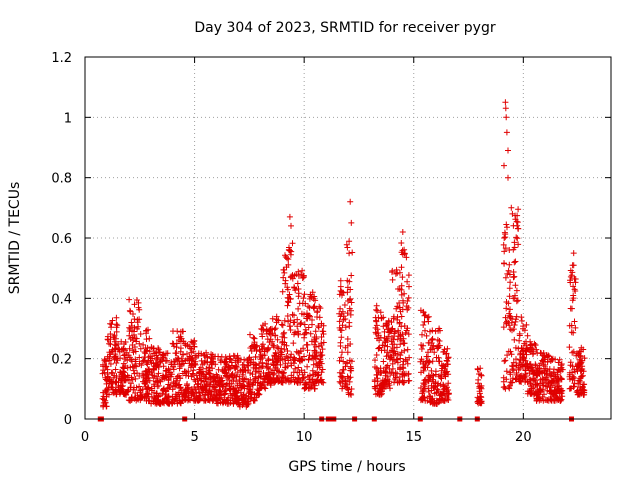  Describe the element at coordinates (61, 360) in the screenshot. I see `y-tick-label: 0.2` at that location.